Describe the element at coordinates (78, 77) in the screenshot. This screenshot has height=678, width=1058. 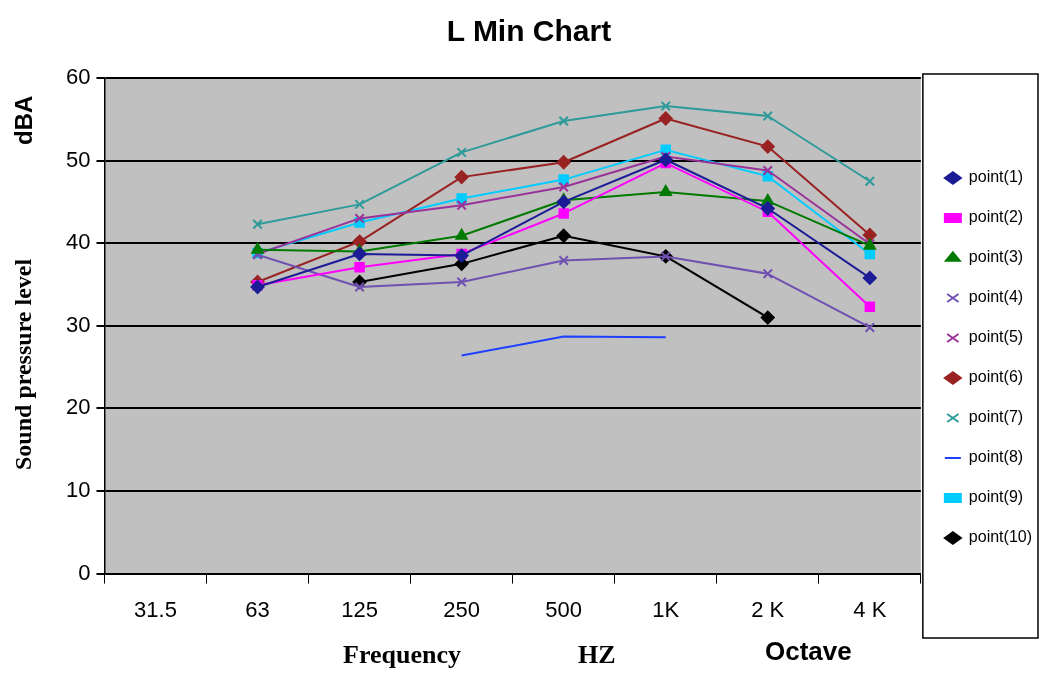
I see `y-tick-label: 60` at that location.